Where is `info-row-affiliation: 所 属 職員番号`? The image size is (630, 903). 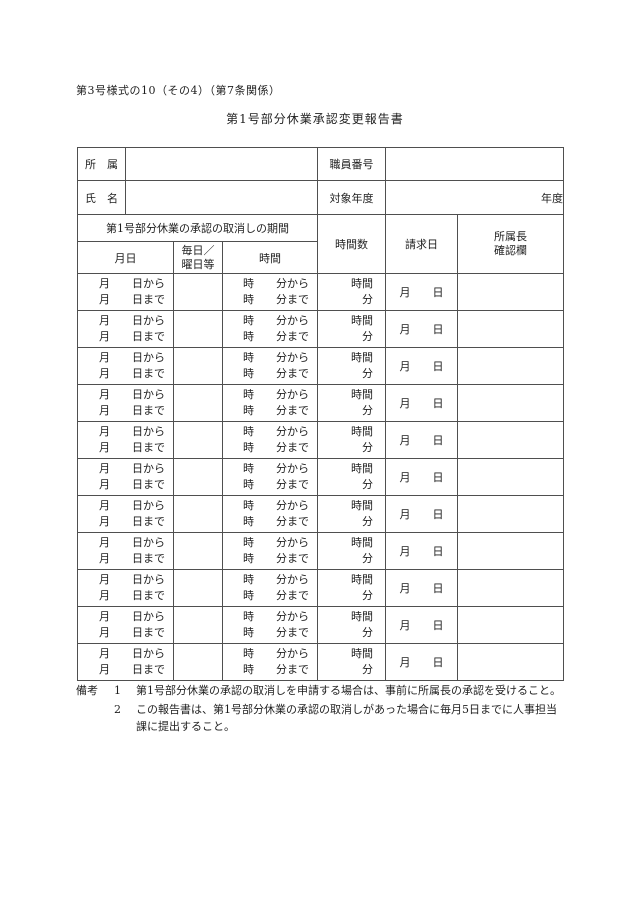 info-row-affiliation: 所 属 職員番号 is located at coordinates (321, 164).